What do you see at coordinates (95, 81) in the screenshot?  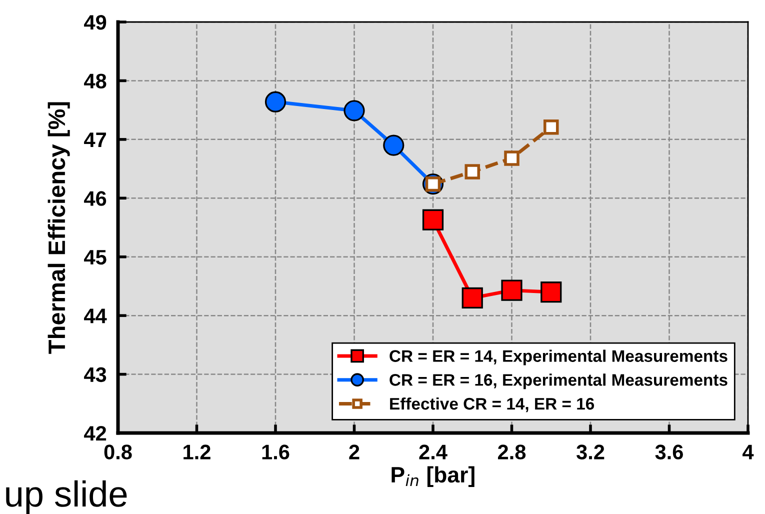 I see `y-tick-label: 48` at bounding box center [95, 81].